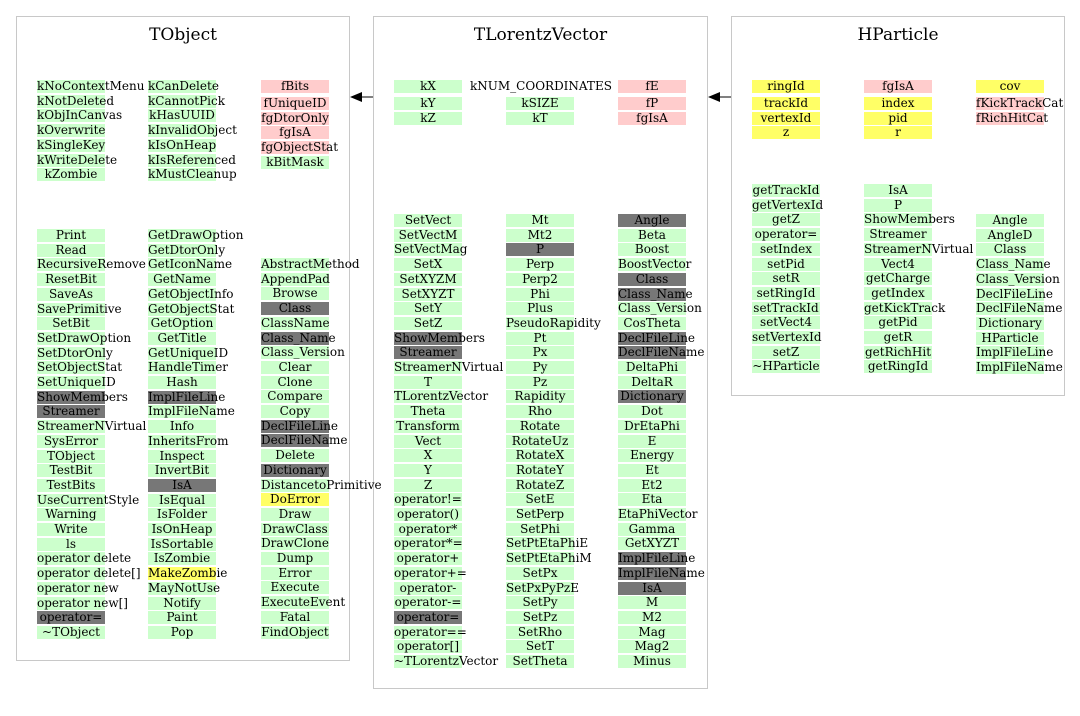 This screenshot has height=716, width=1080. Describe the element at coordinates (428, 588) in the screenshot. I see `method-operator: operator-` at that location.